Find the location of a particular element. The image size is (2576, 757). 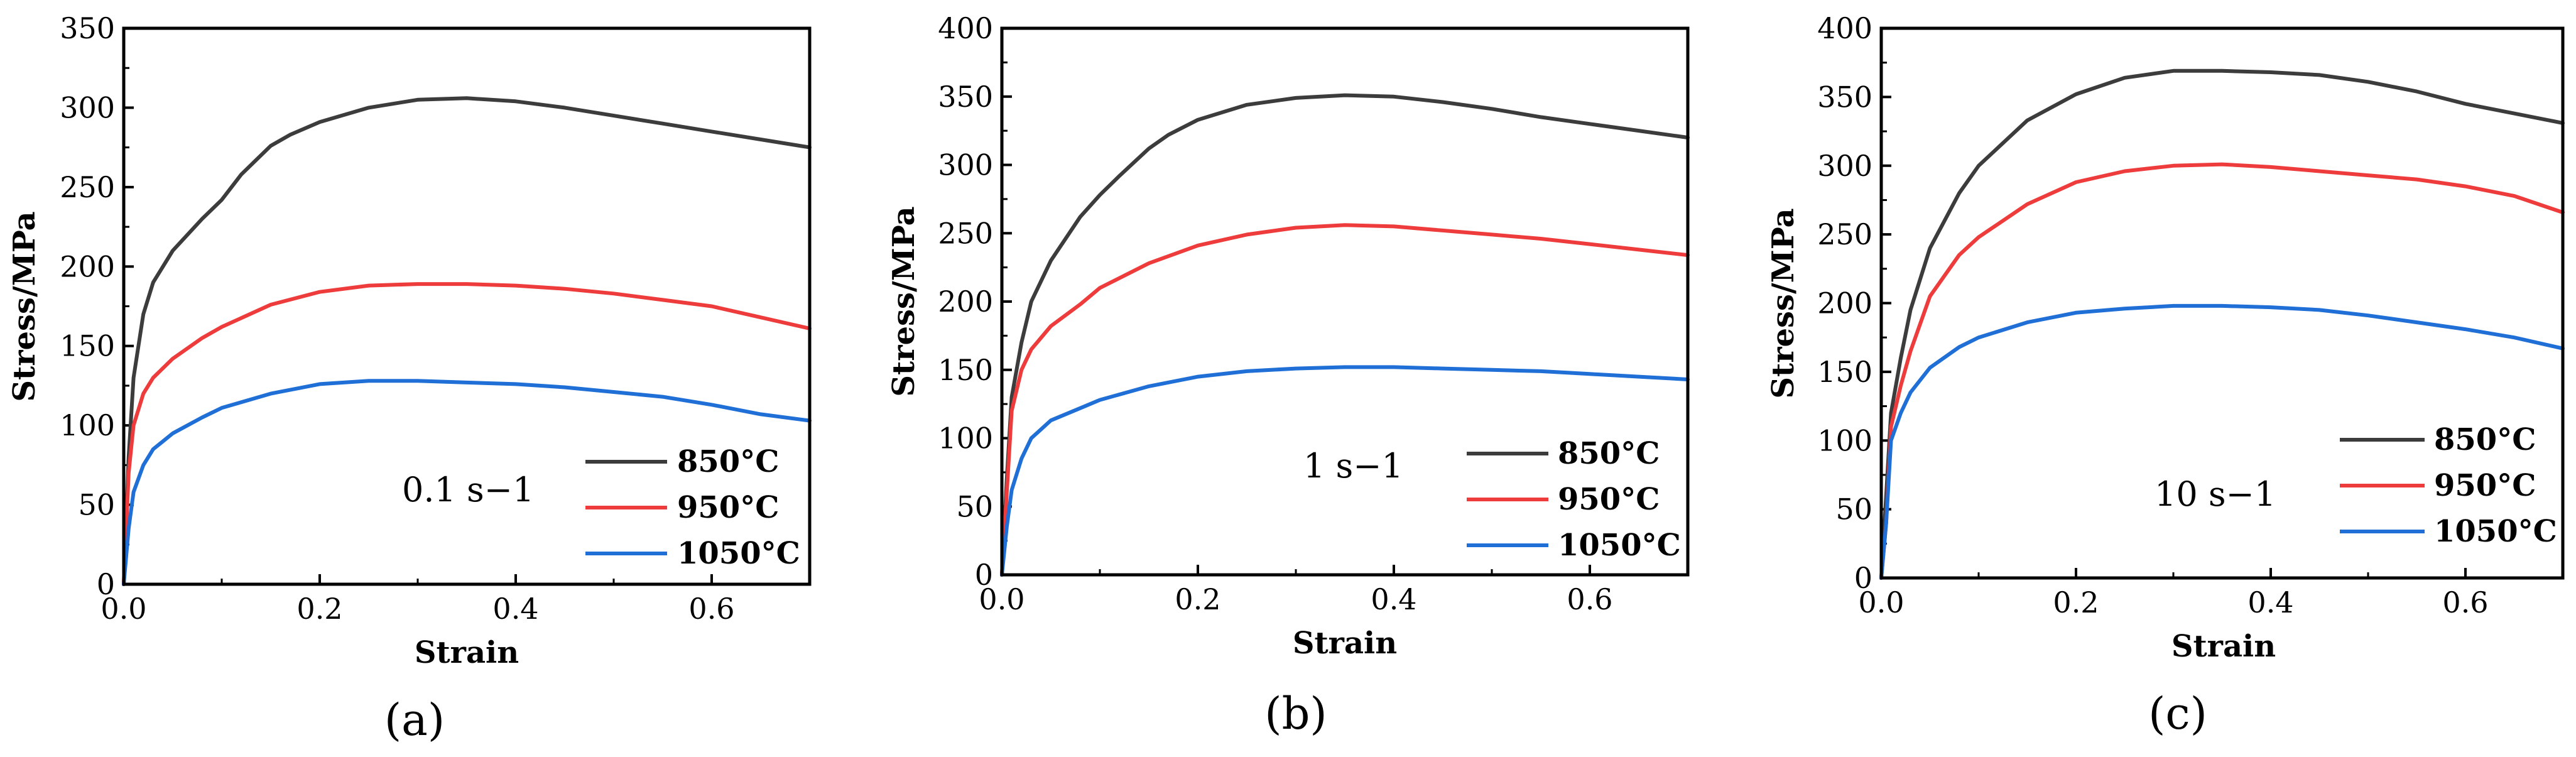

panel-b-legend: 850°C 950°C 1050°C is located at coordinates (1574, 499).